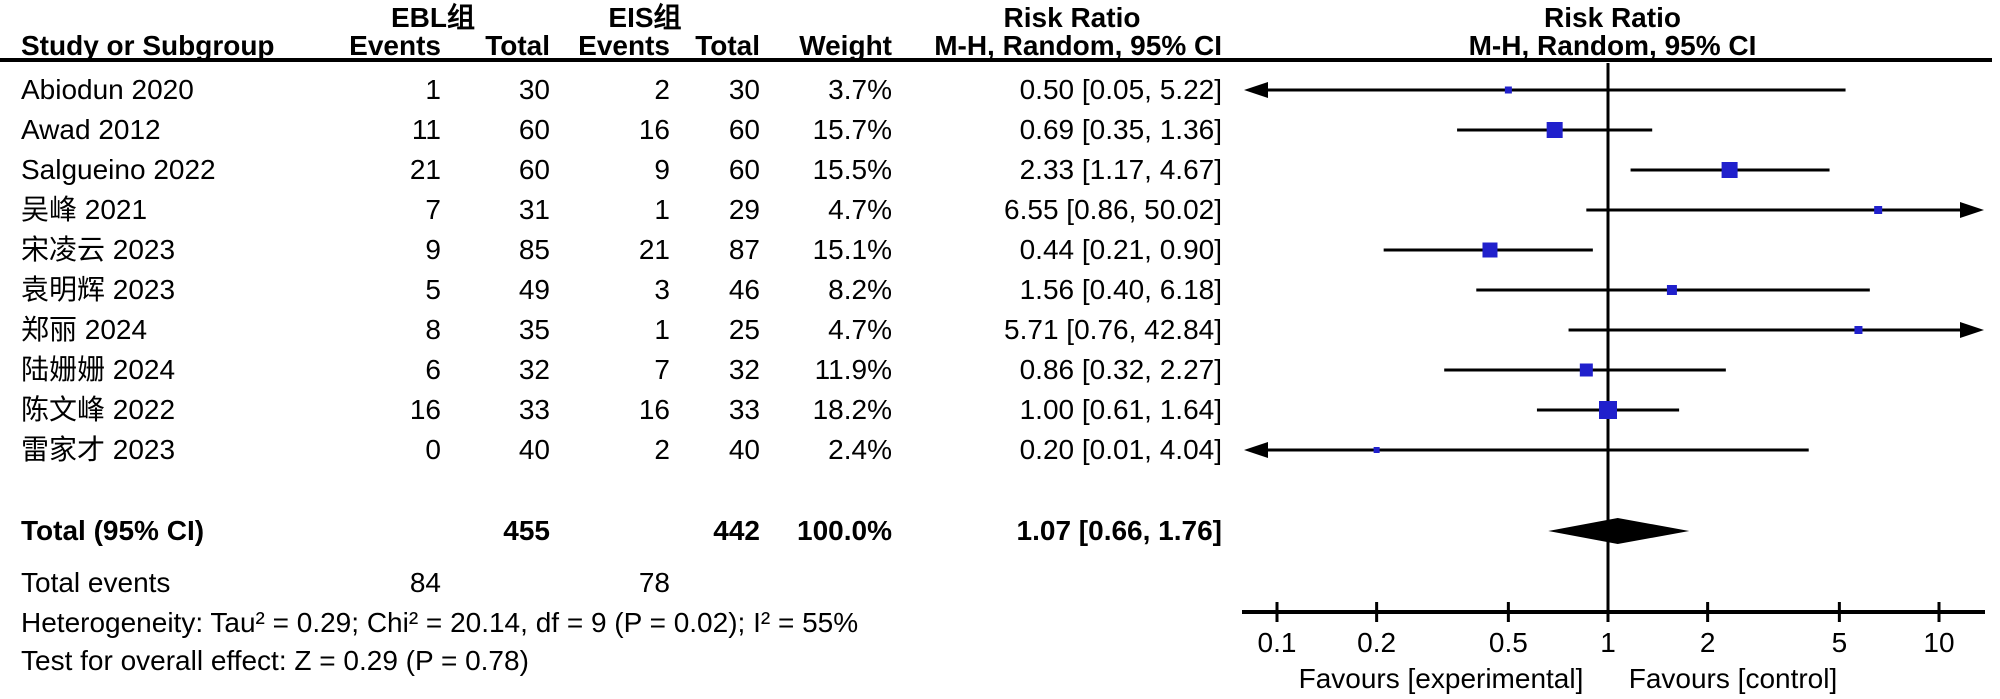  Describe the element at coordinates (845, 45) in the screenshot. I see `col-header-weight: Weight` at that location.